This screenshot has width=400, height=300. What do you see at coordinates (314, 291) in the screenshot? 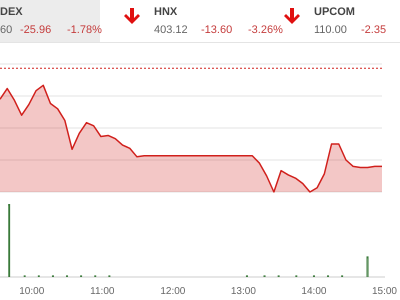
I see `x-tick-label: 14:00` at bounding box center [314, 291].